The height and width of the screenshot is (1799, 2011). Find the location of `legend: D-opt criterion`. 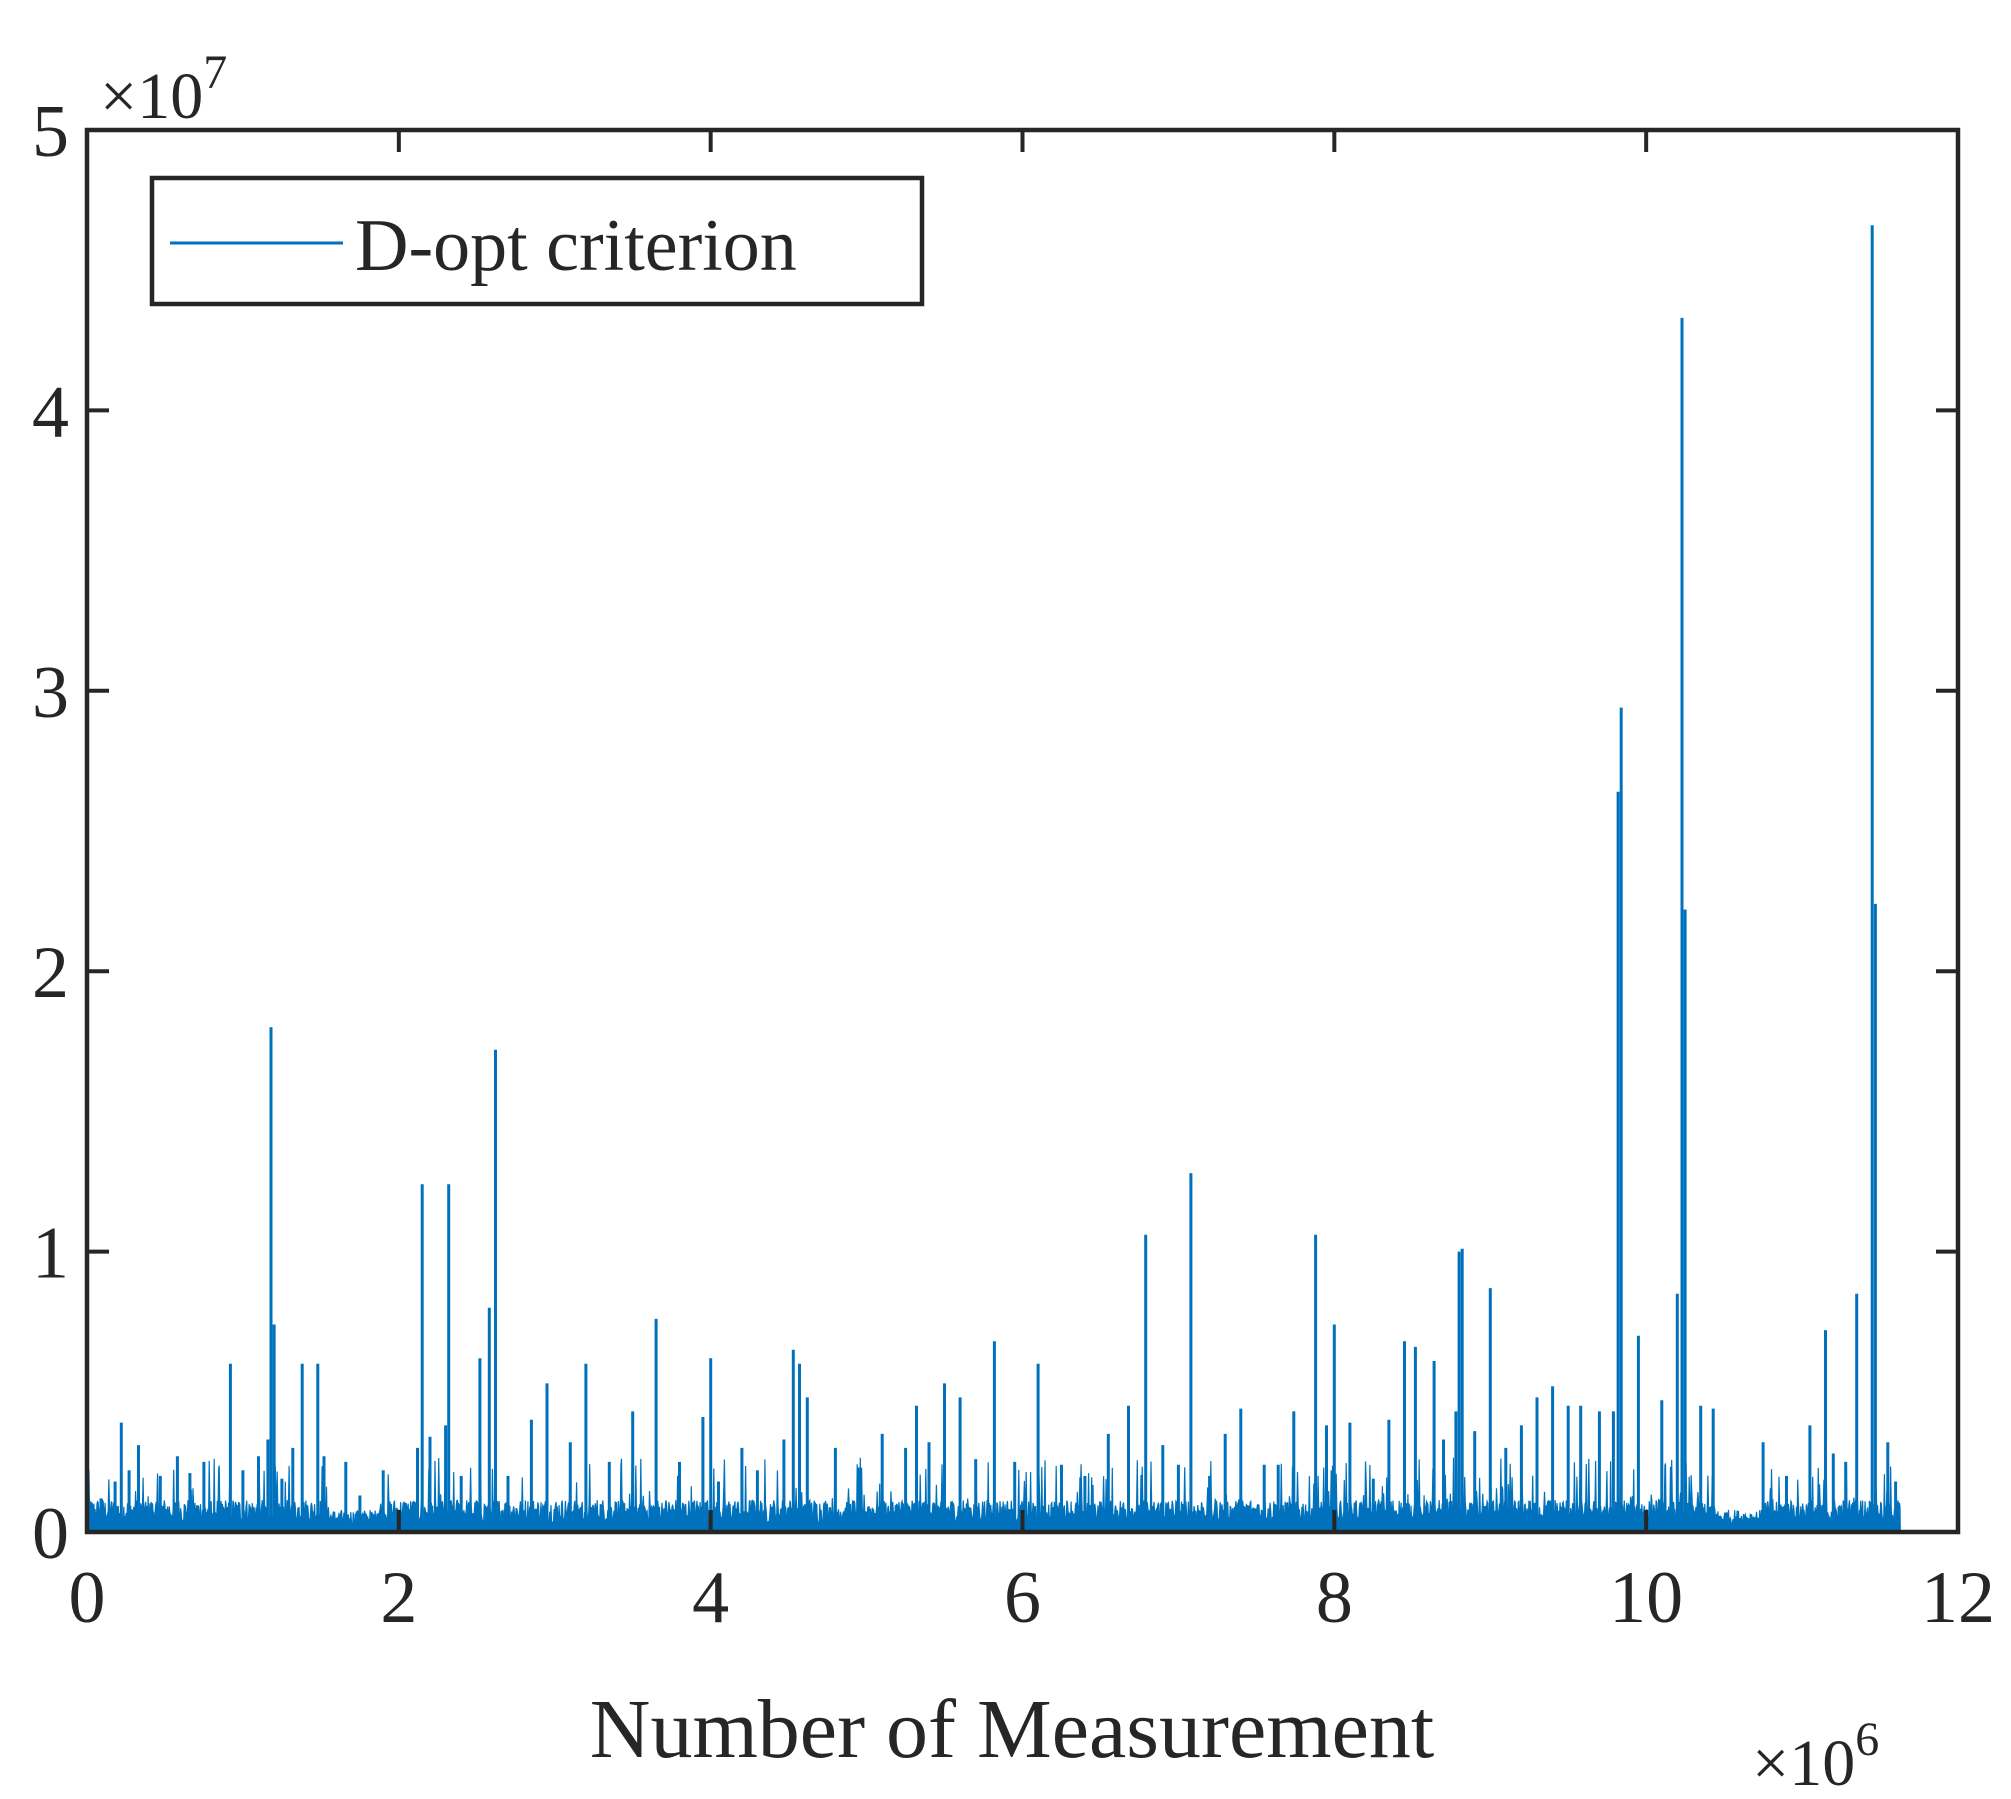

legend: D-opt criterion is located at coordinates (537, 241).